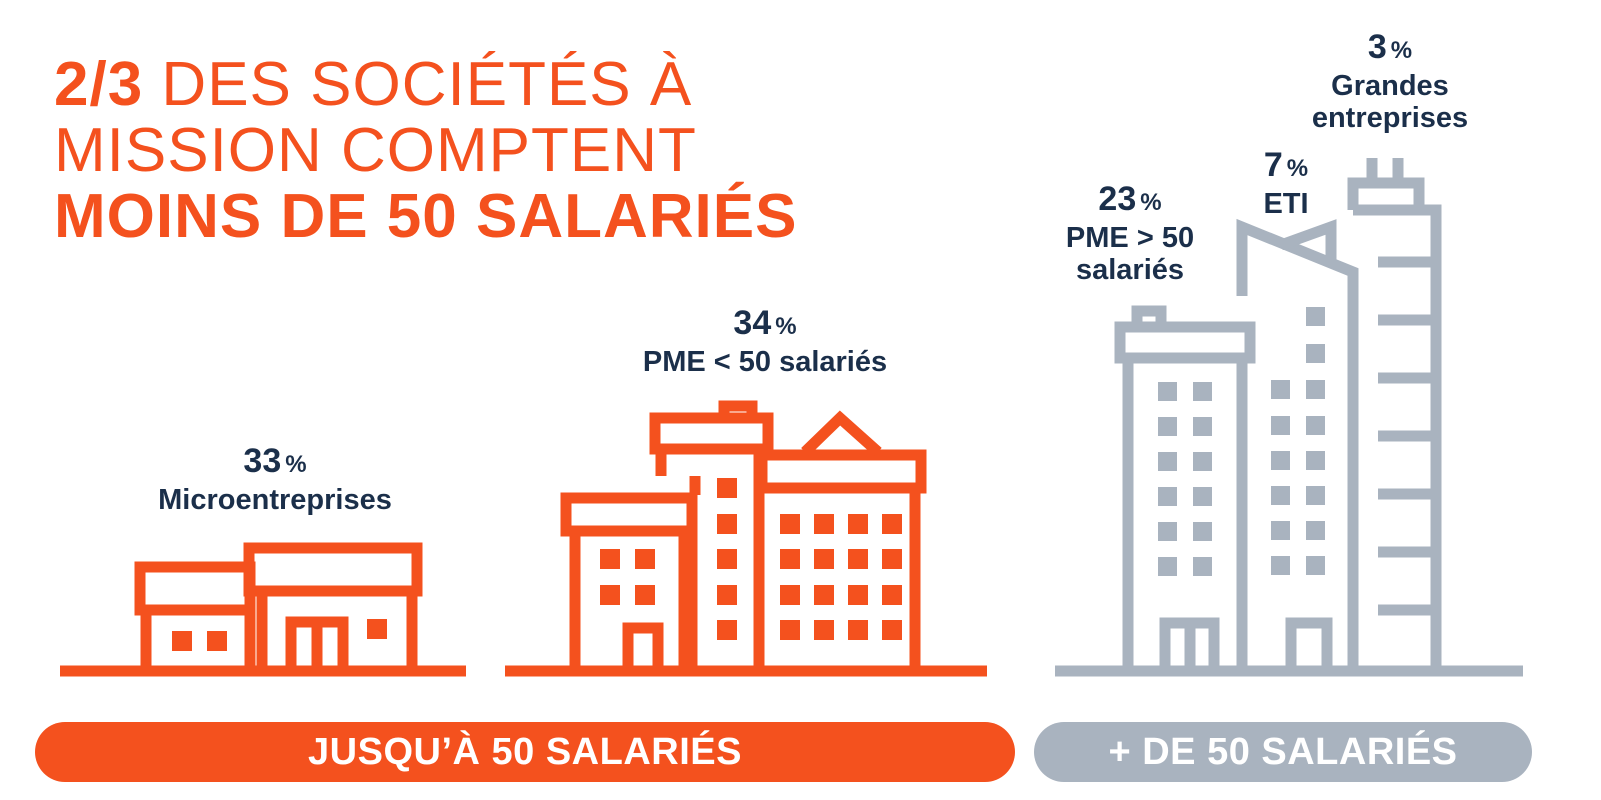 The width and height of the screenshot is (1601, 800). What do you see at coordinates (1241, 441) in the screenshot?
I see `tall-buildings-windows` at bounding box center [1241, 441].